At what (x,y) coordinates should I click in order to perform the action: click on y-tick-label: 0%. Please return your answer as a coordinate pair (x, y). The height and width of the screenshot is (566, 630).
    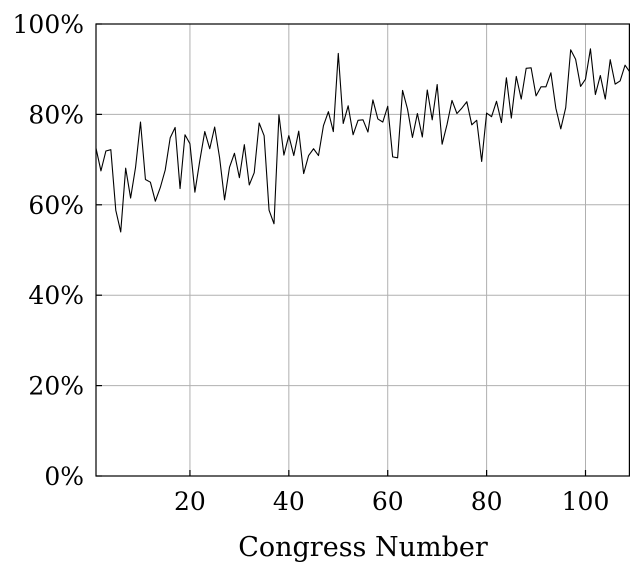
    Looking at the image, I should click on (64, 476).